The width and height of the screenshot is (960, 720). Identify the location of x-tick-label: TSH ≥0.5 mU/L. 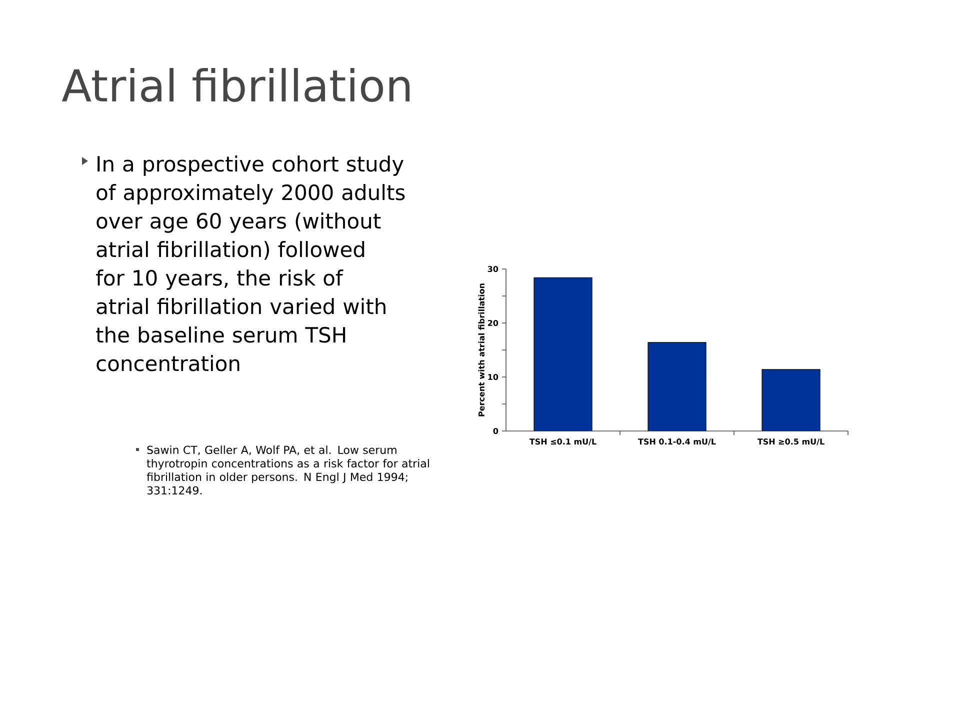
(790, 442).